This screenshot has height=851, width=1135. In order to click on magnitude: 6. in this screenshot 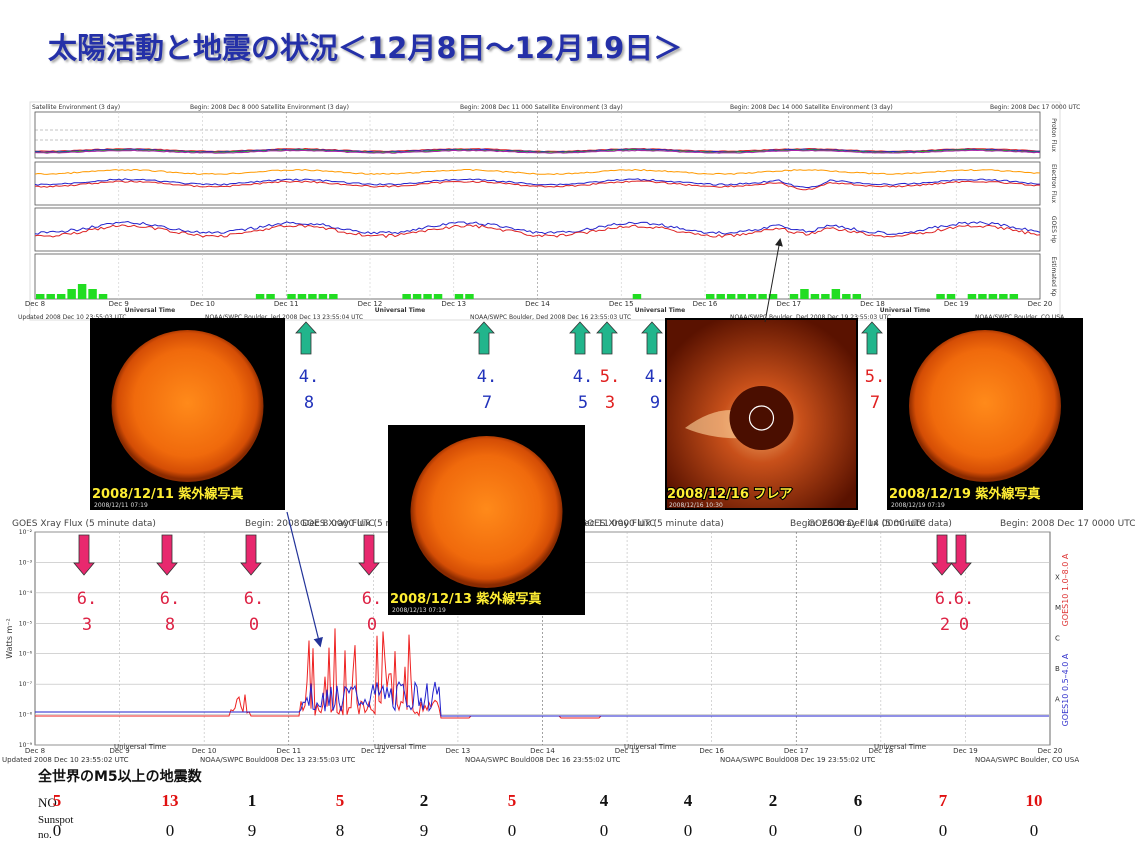, I will do `click(372, 599)`.